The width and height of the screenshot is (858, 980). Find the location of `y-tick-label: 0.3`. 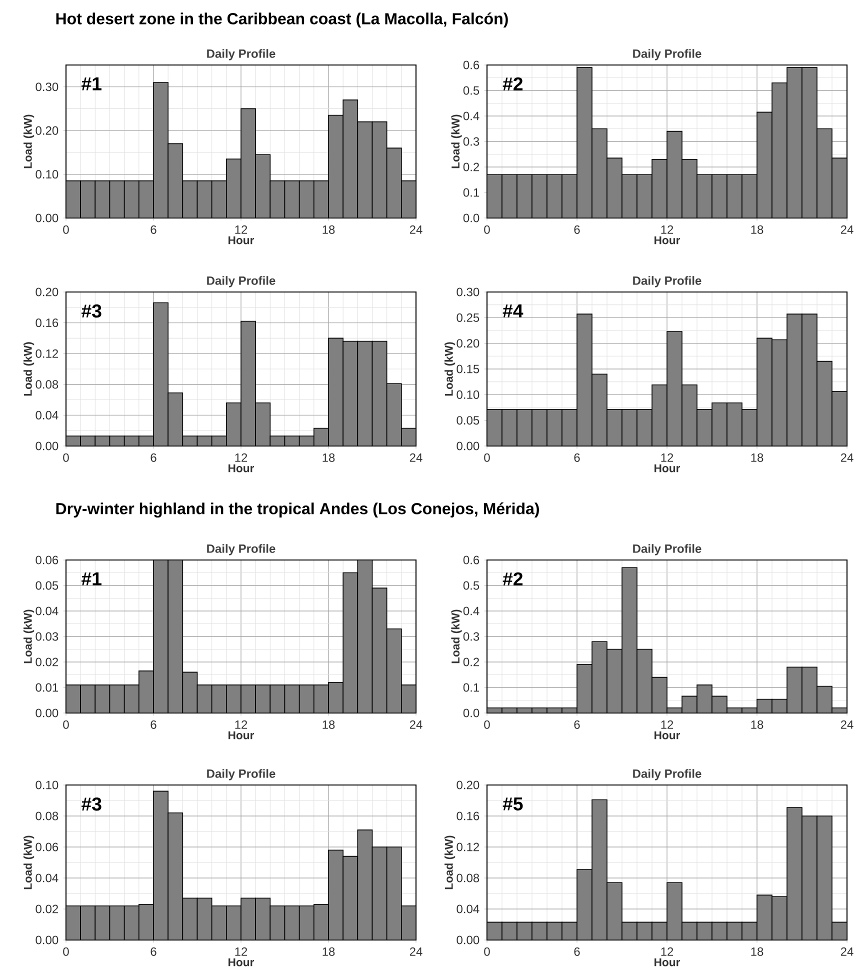

y-tick-label: 0.3 is located at coordinates (471, 636).